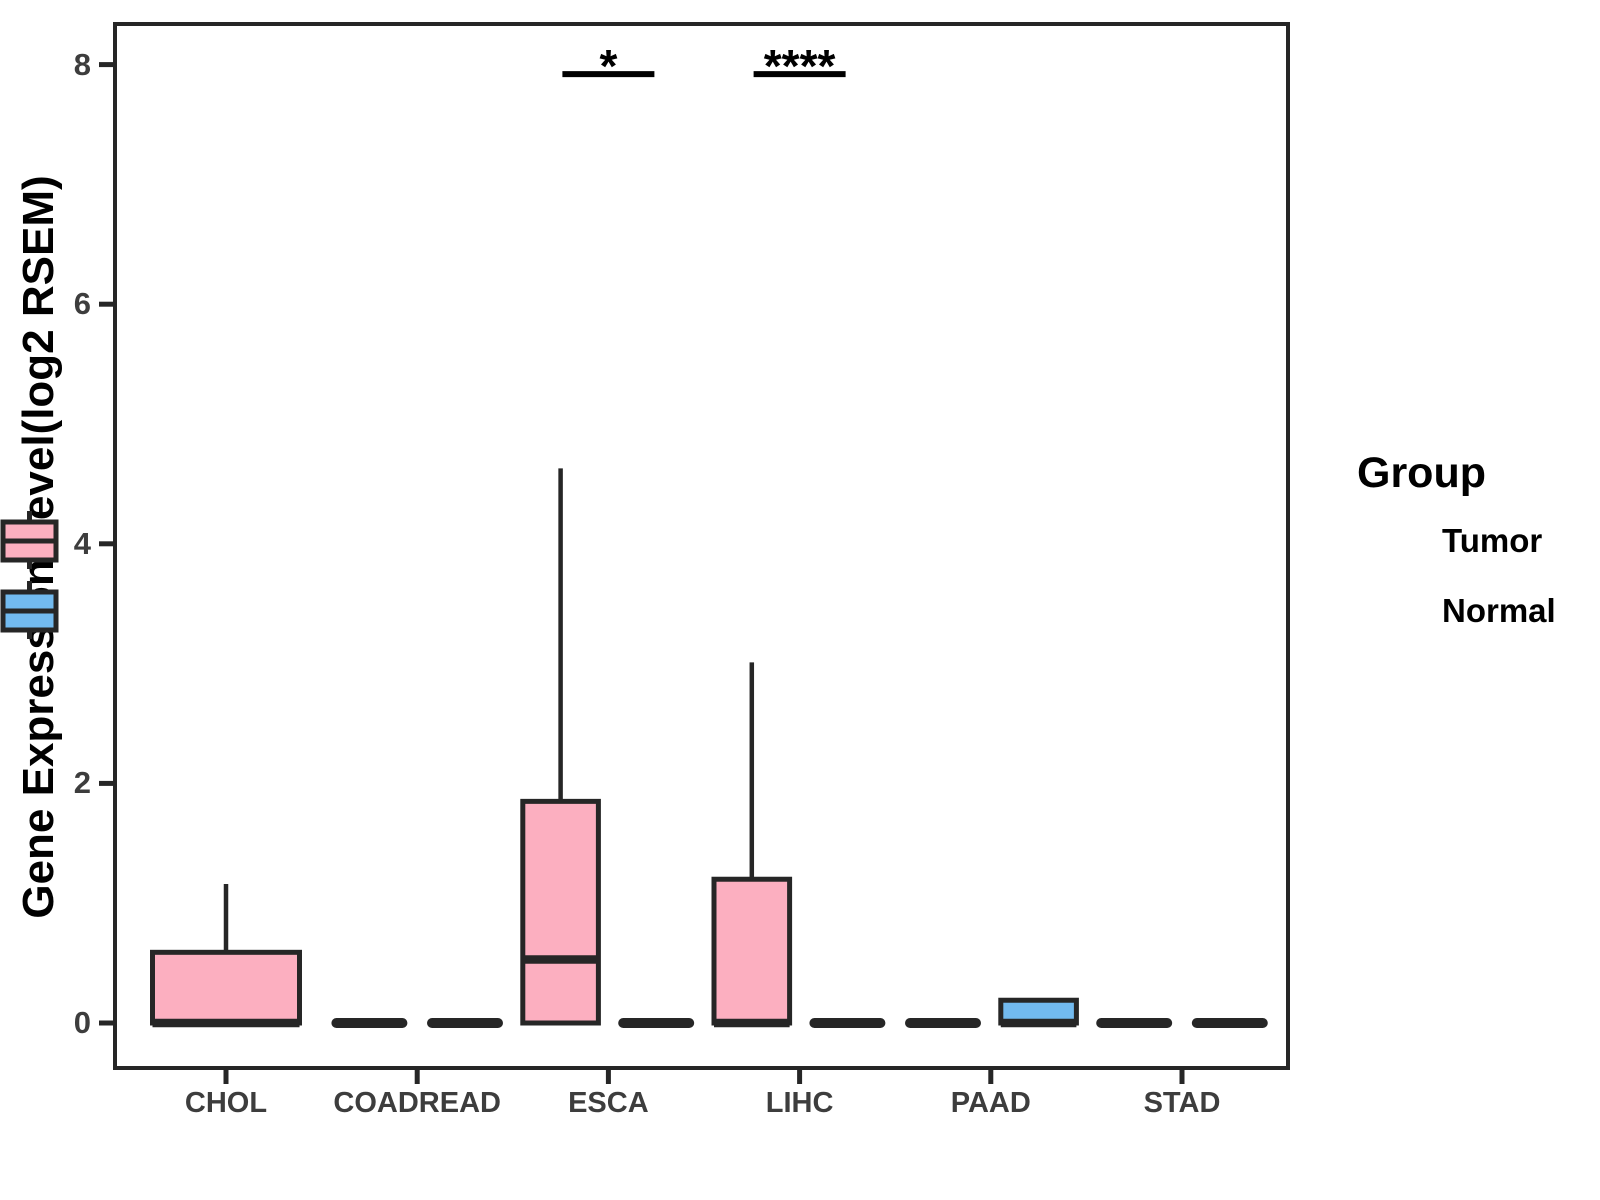 This screenshot has width=1600, height=1200. What do you see at coordinates (608, 1103) in the screenshot?
I see `x-tick-label-ESCA: ESCA` at bounding box center [608, 1103].